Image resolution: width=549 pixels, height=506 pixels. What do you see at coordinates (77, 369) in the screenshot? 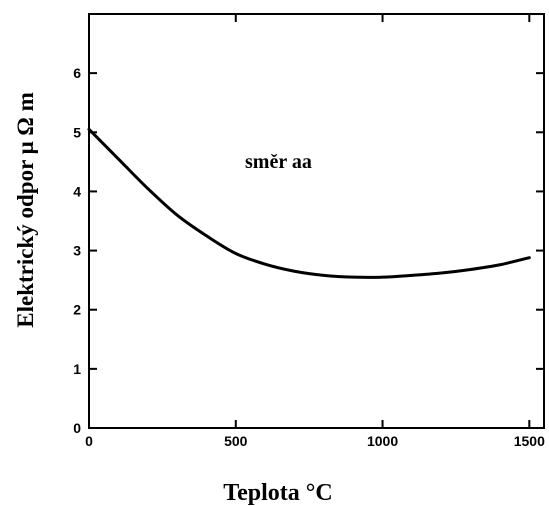
I see `y-tick-label: 1` at bounding box center [77, 369].